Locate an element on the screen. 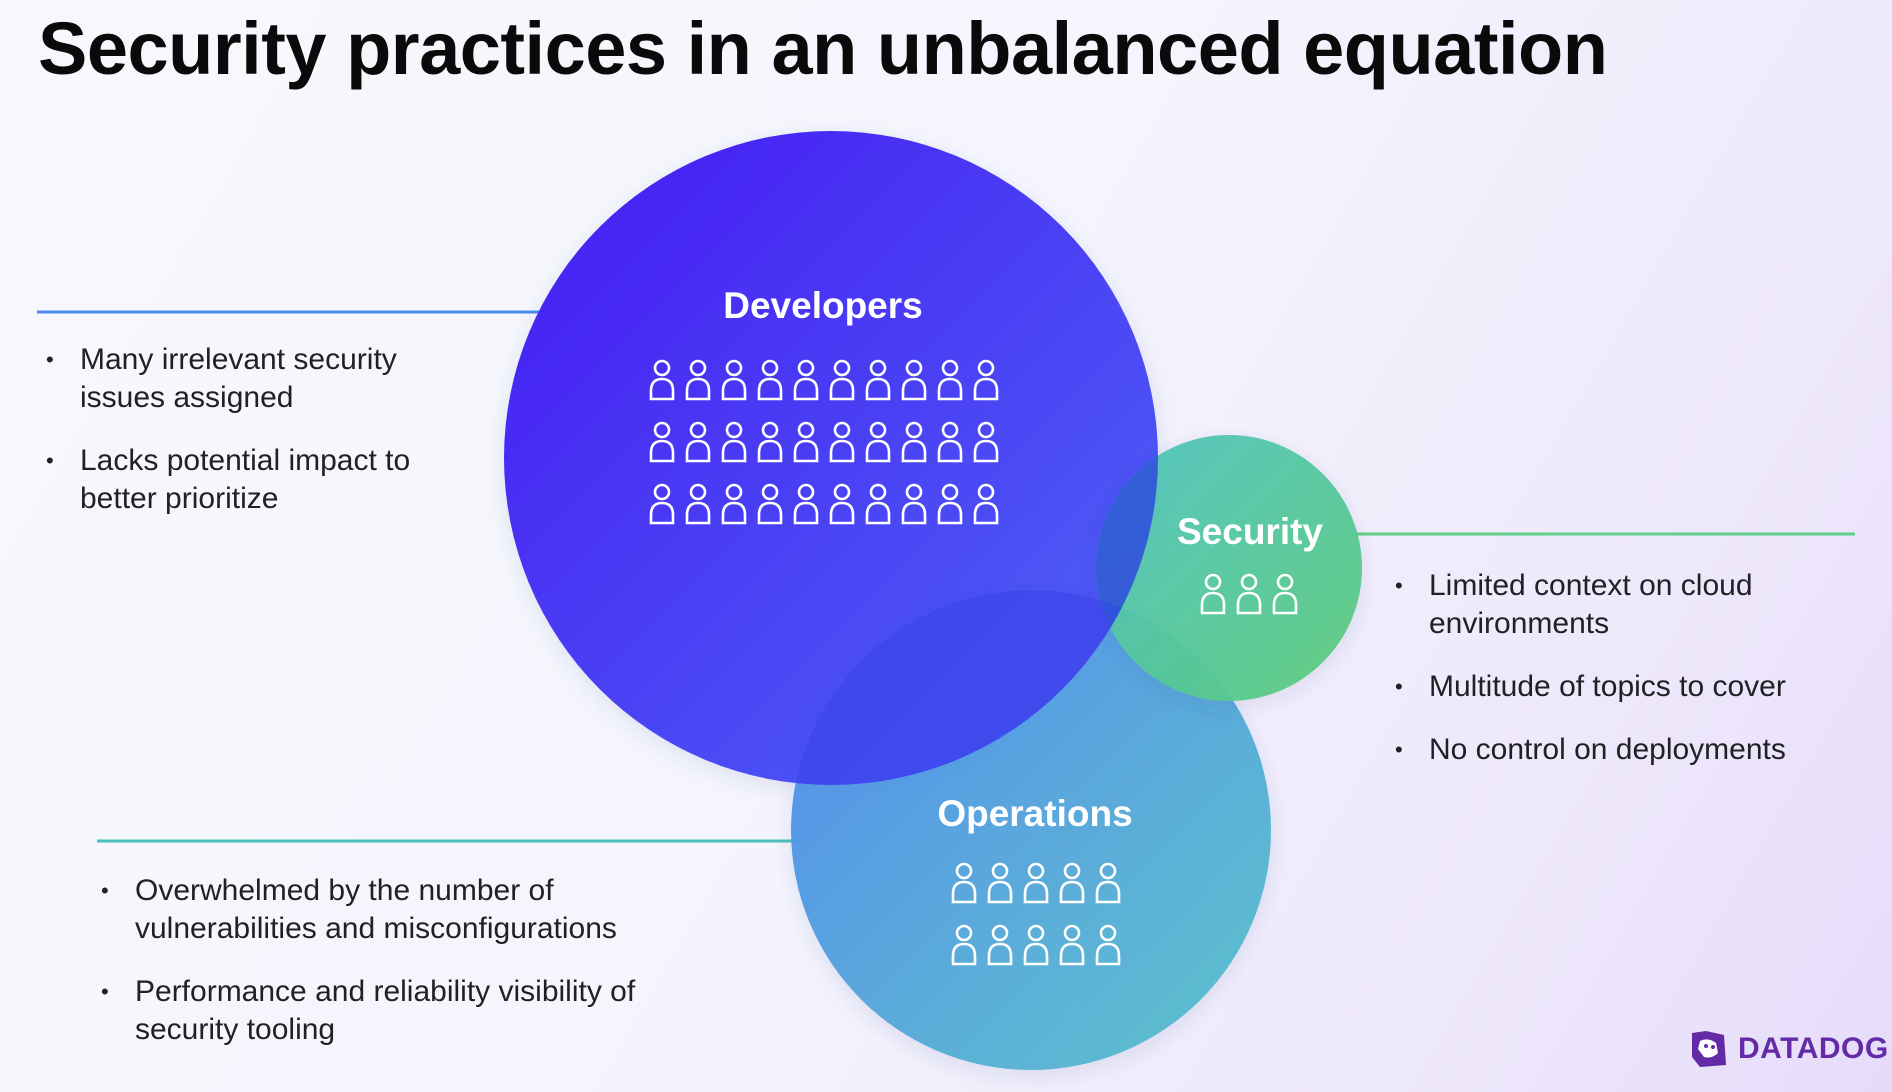  security-people-grid is located at coordinates (1249, 594).